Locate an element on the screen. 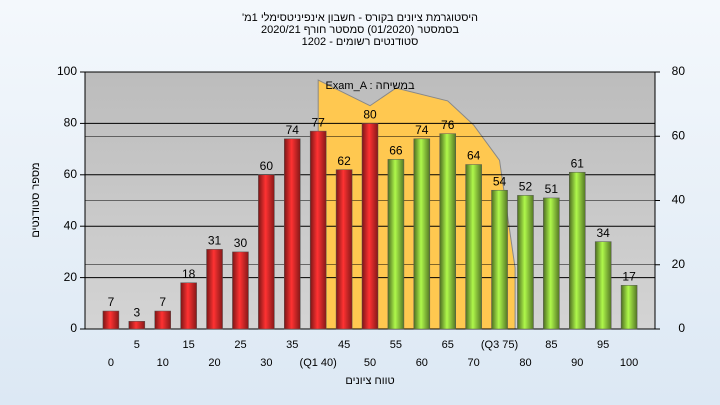  x-axis-label: טווח ציונים is located at coordinates (369, 381).